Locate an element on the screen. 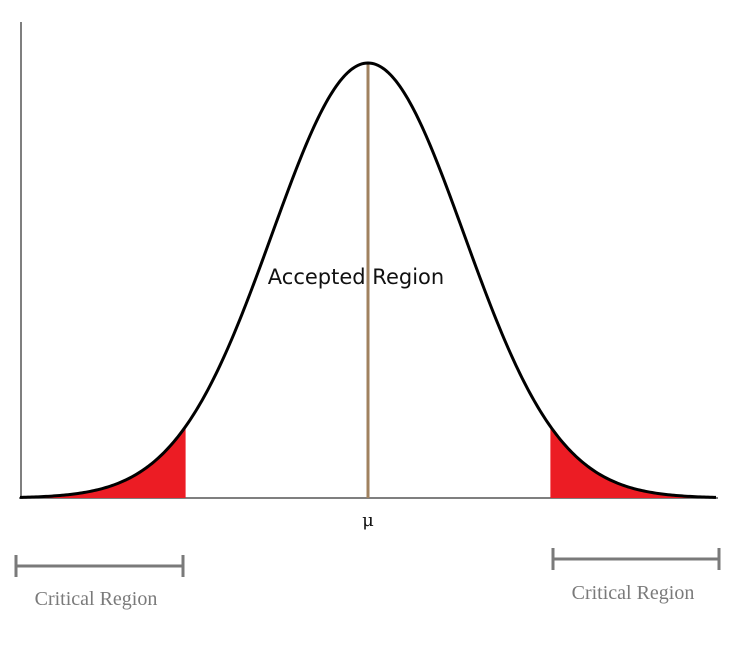 This screenshot has height=646, width=756. accepted-region-label: Accepted Region is located at coordinates (356, 277).